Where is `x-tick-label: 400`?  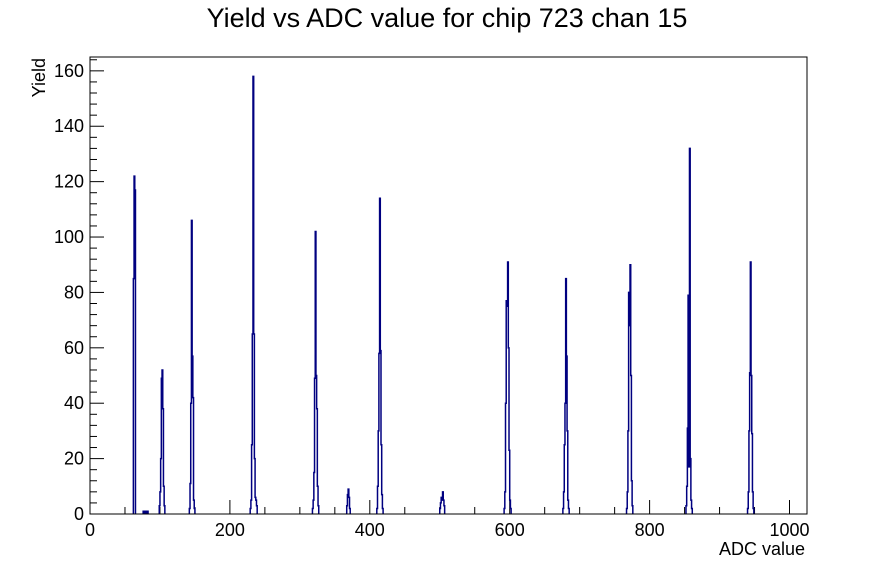 x-tick-label: 400 is located at coordinates (370, 530).